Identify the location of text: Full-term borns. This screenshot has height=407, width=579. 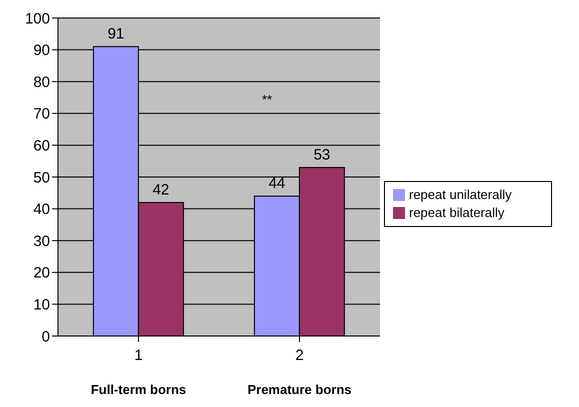
(138, 389).